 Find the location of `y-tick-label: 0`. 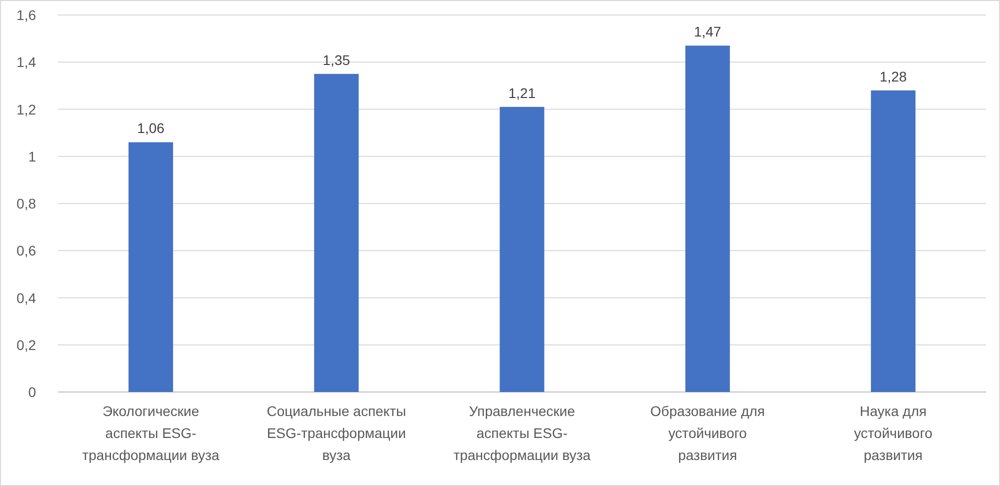

y-tick-label: 0 is located at coordinates (32, 392).